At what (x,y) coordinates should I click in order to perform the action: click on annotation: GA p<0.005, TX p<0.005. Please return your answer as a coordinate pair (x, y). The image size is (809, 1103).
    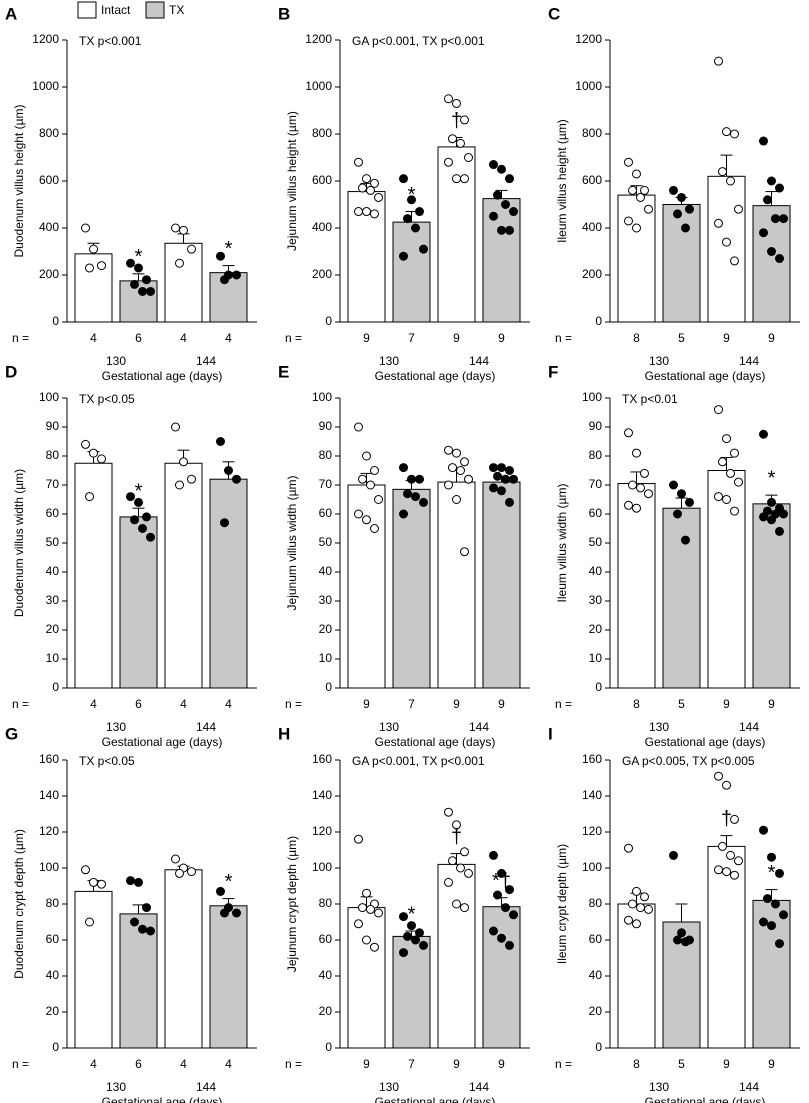
    Looking at the image, I should click on (688, 761).